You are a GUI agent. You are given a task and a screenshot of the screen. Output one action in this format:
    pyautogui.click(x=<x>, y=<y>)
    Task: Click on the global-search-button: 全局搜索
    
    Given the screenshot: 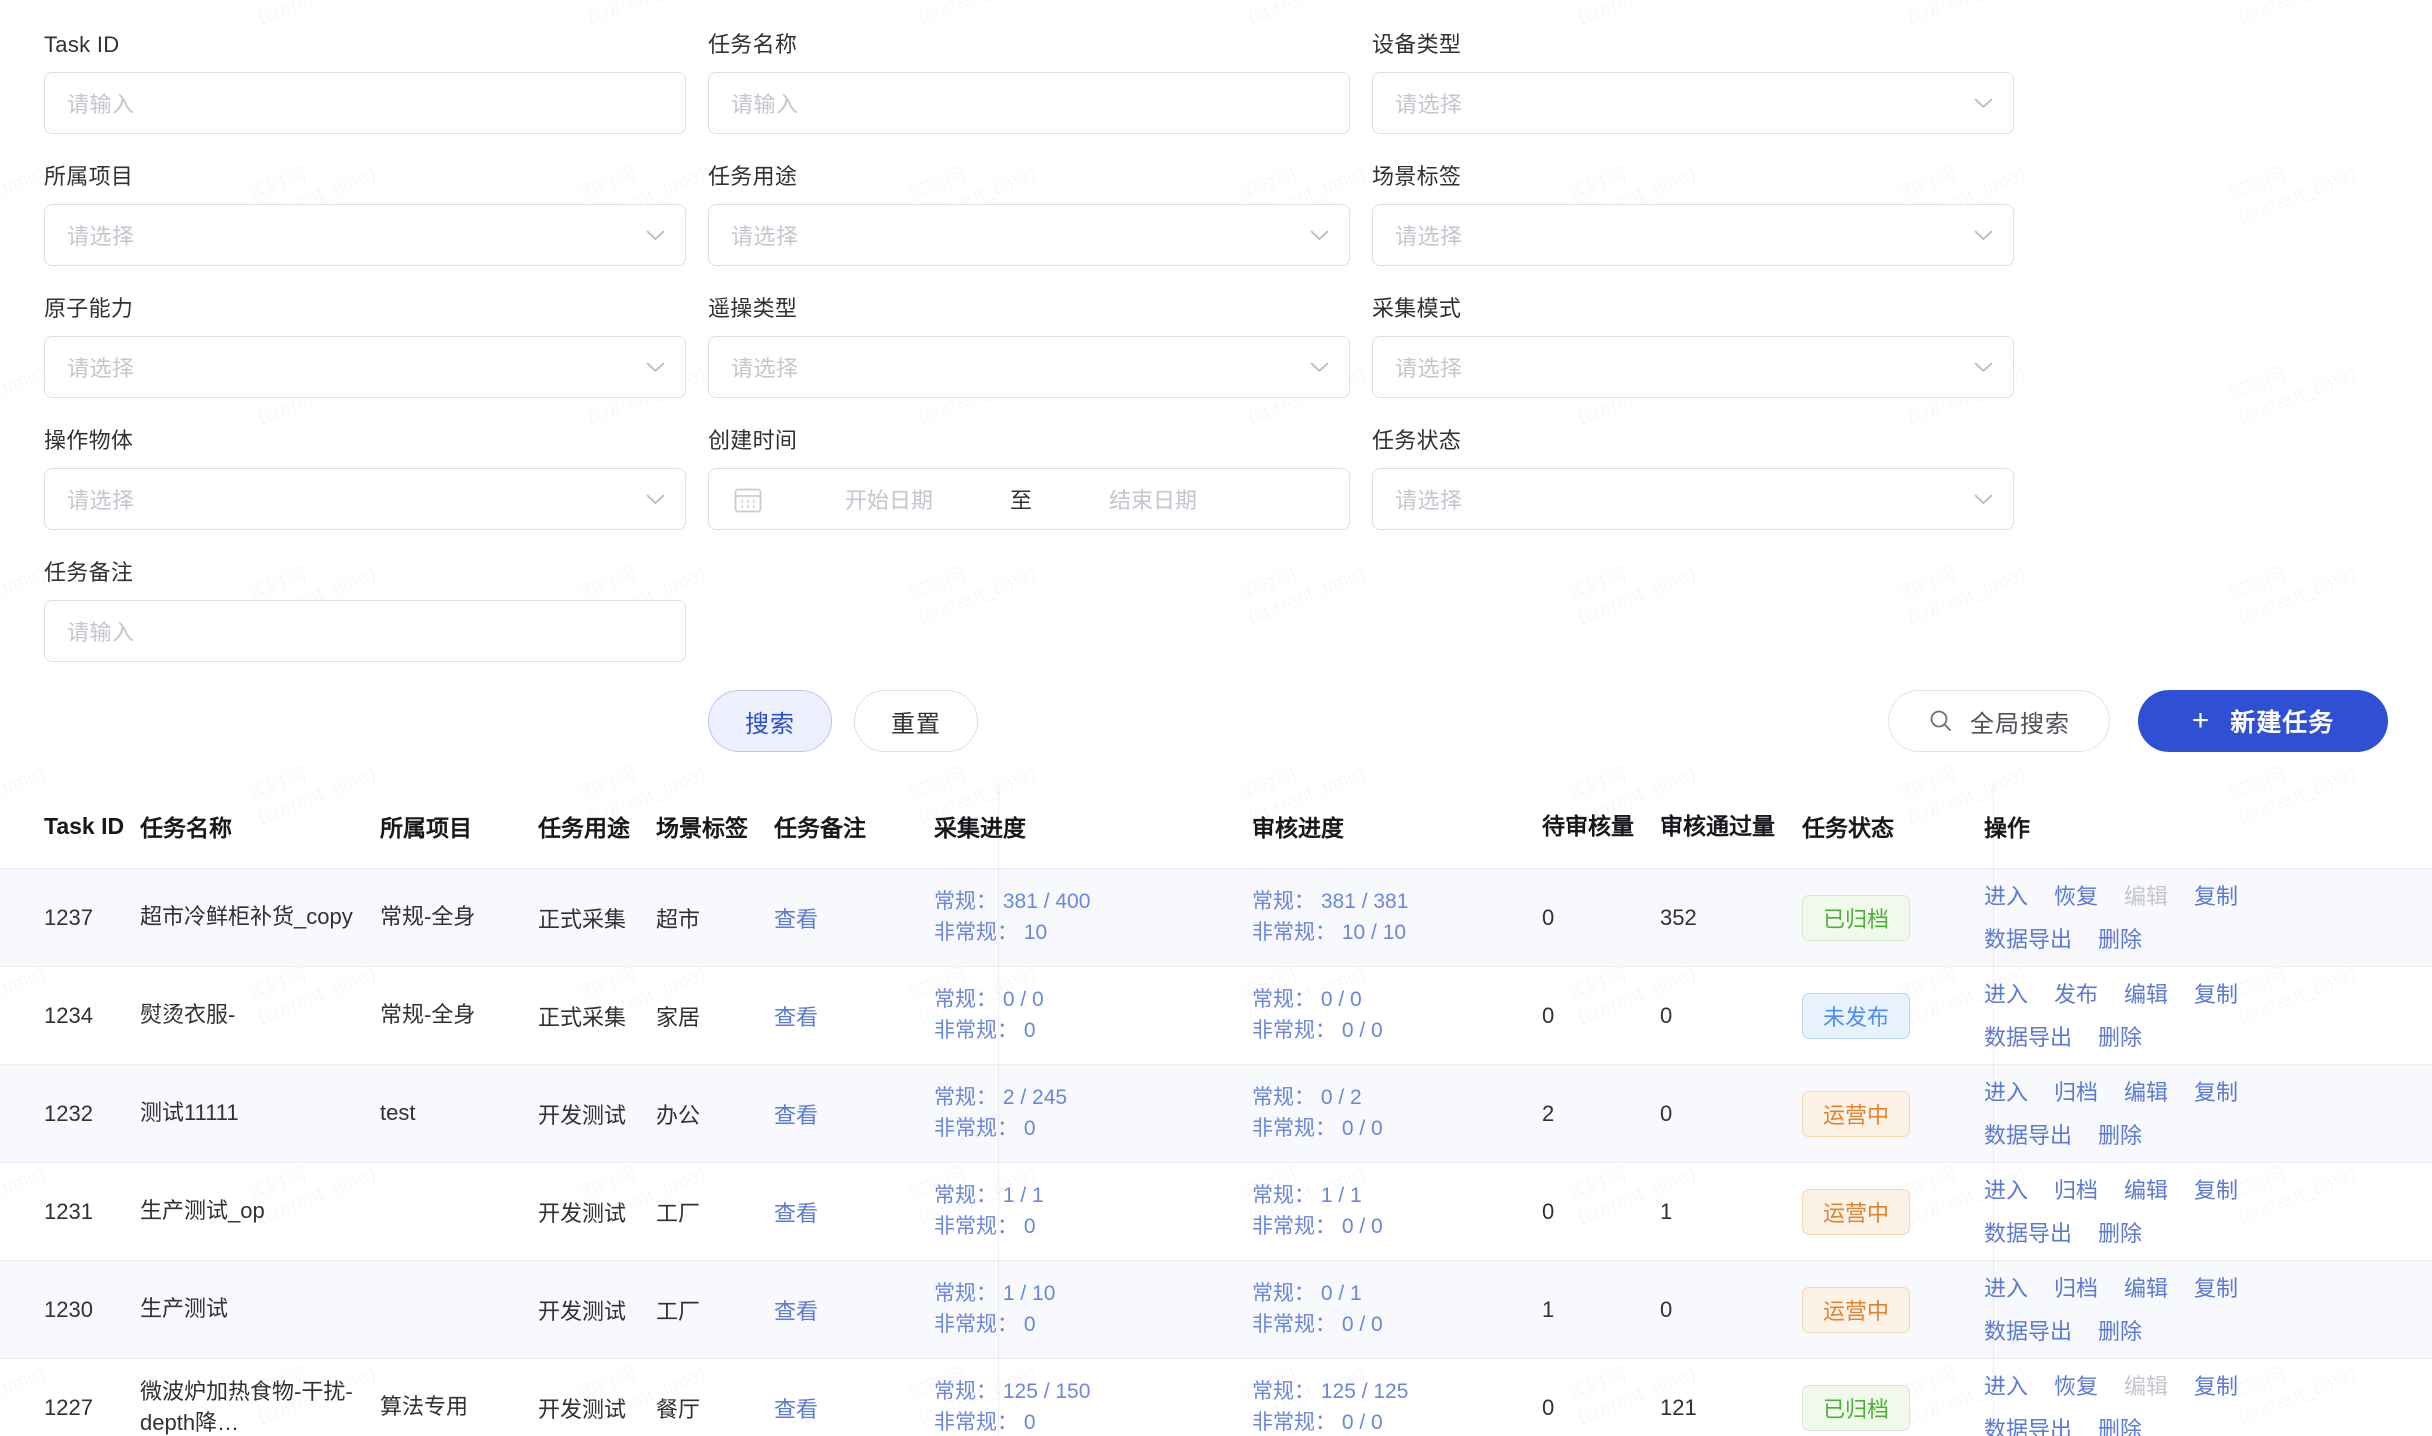 What is the action you would take?
    pyautogui.click(x=1999, y=721)
    